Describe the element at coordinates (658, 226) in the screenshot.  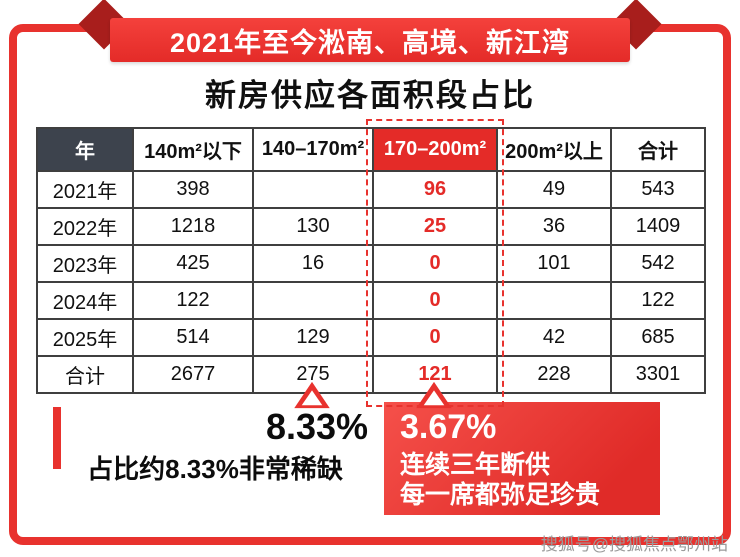
I see `table-cell: 1409` at that location.